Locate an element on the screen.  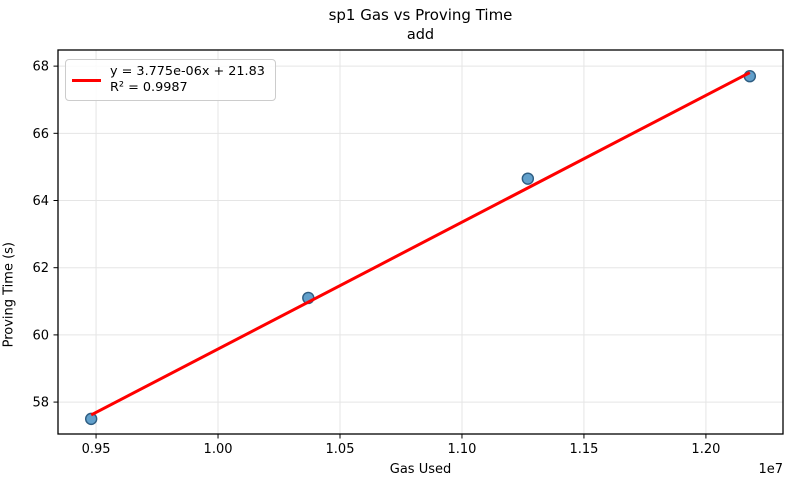
svg-text: 1.10 is located at coordinates (461, 449).